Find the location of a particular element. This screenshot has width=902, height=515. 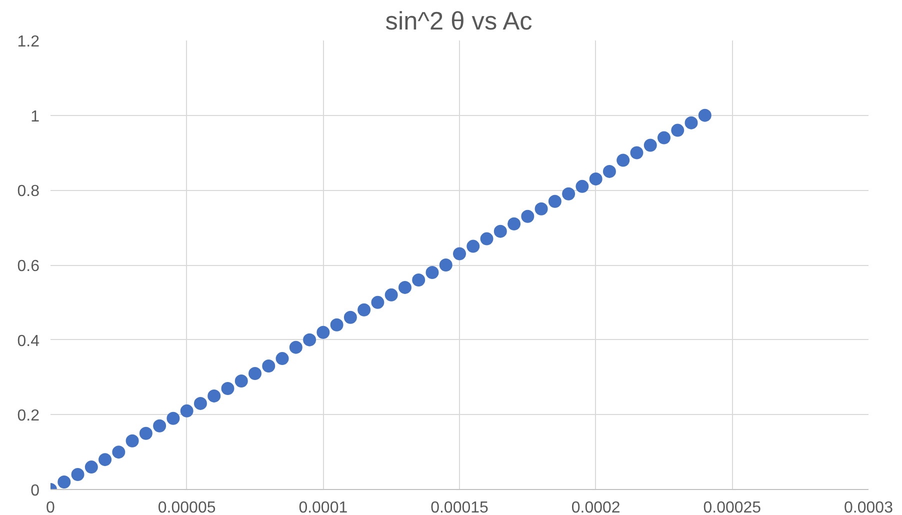

y-tick-label: 0.8 is located at coordinates (28, 191).